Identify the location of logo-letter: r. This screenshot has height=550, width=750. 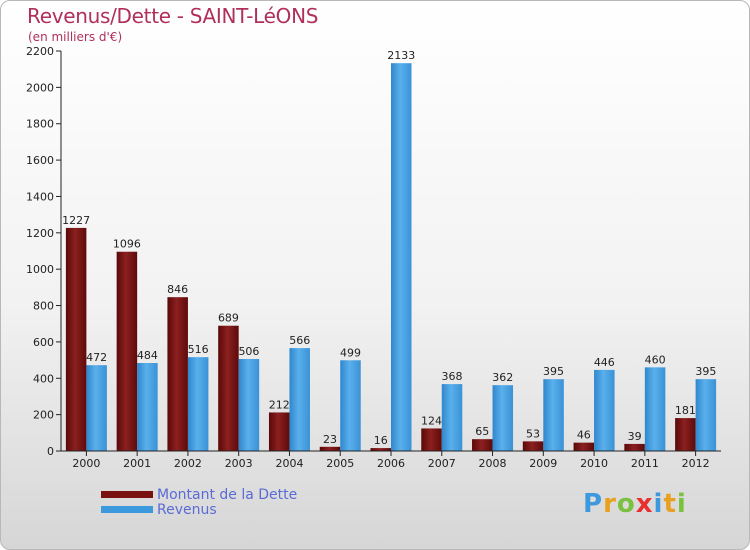
(610, 504).